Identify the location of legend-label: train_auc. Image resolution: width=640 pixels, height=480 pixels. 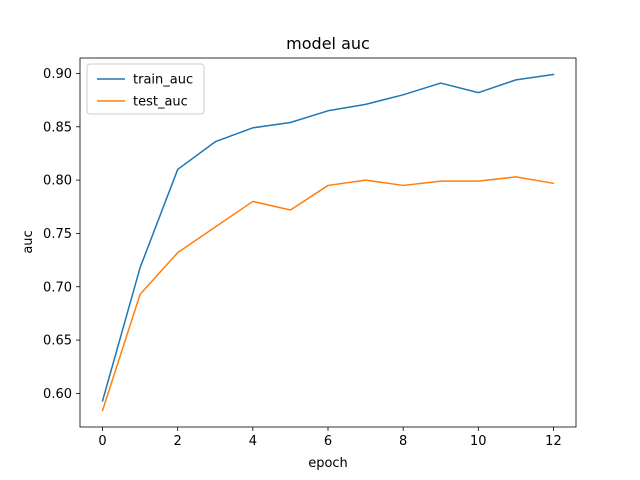
(163, 80).